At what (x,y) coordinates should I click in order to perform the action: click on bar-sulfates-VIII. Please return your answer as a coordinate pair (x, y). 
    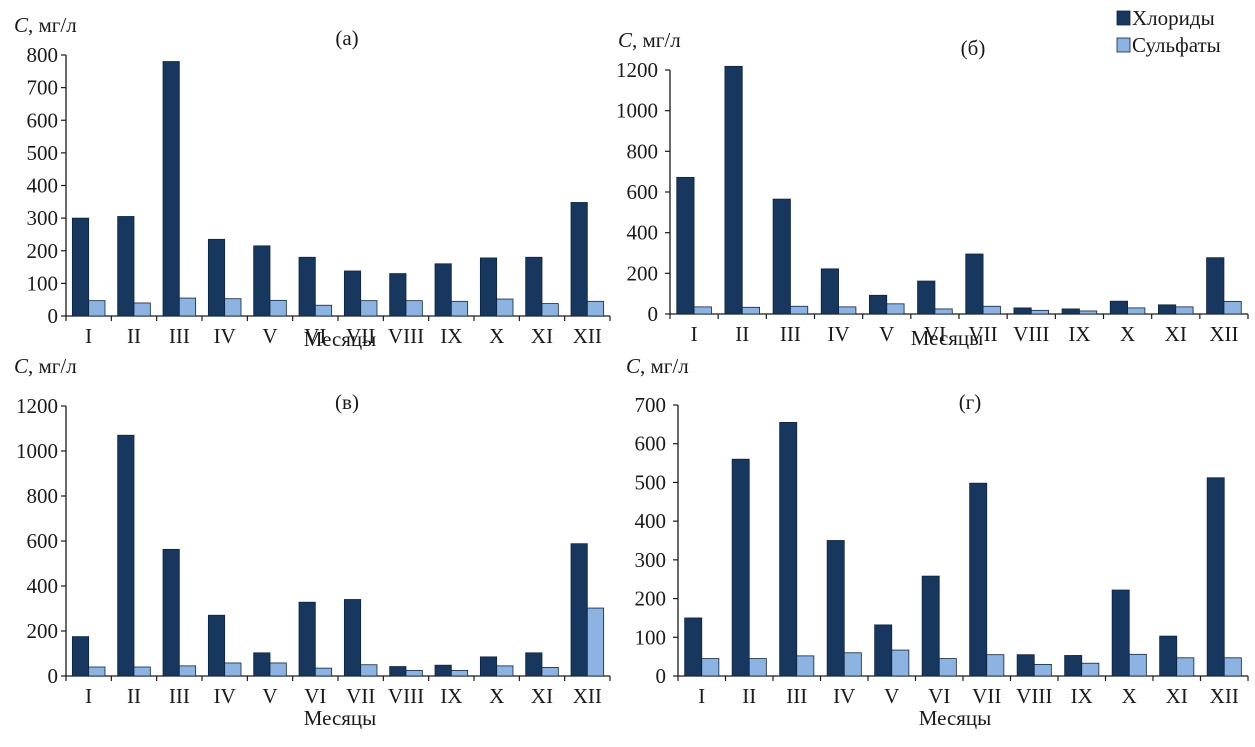
    Looking at the image, I should click on (414, 673).